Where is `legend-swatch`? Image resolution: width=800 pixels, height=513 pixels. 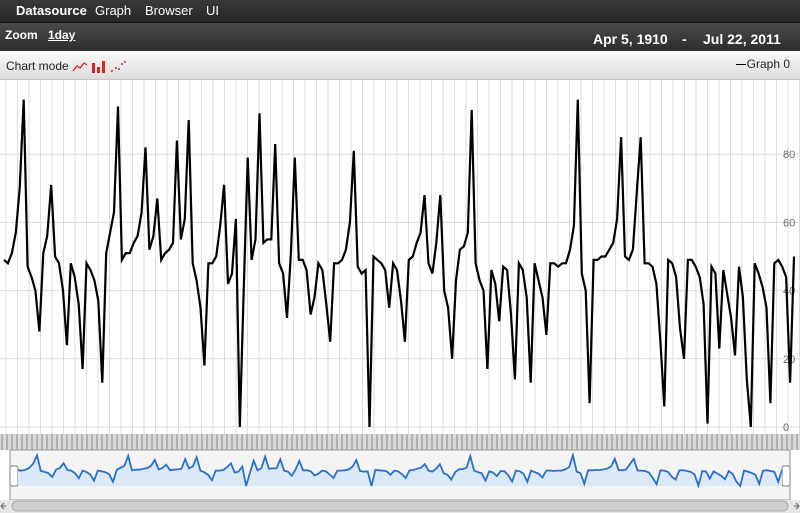
legend-swatch is located at coordinates (740, 65).